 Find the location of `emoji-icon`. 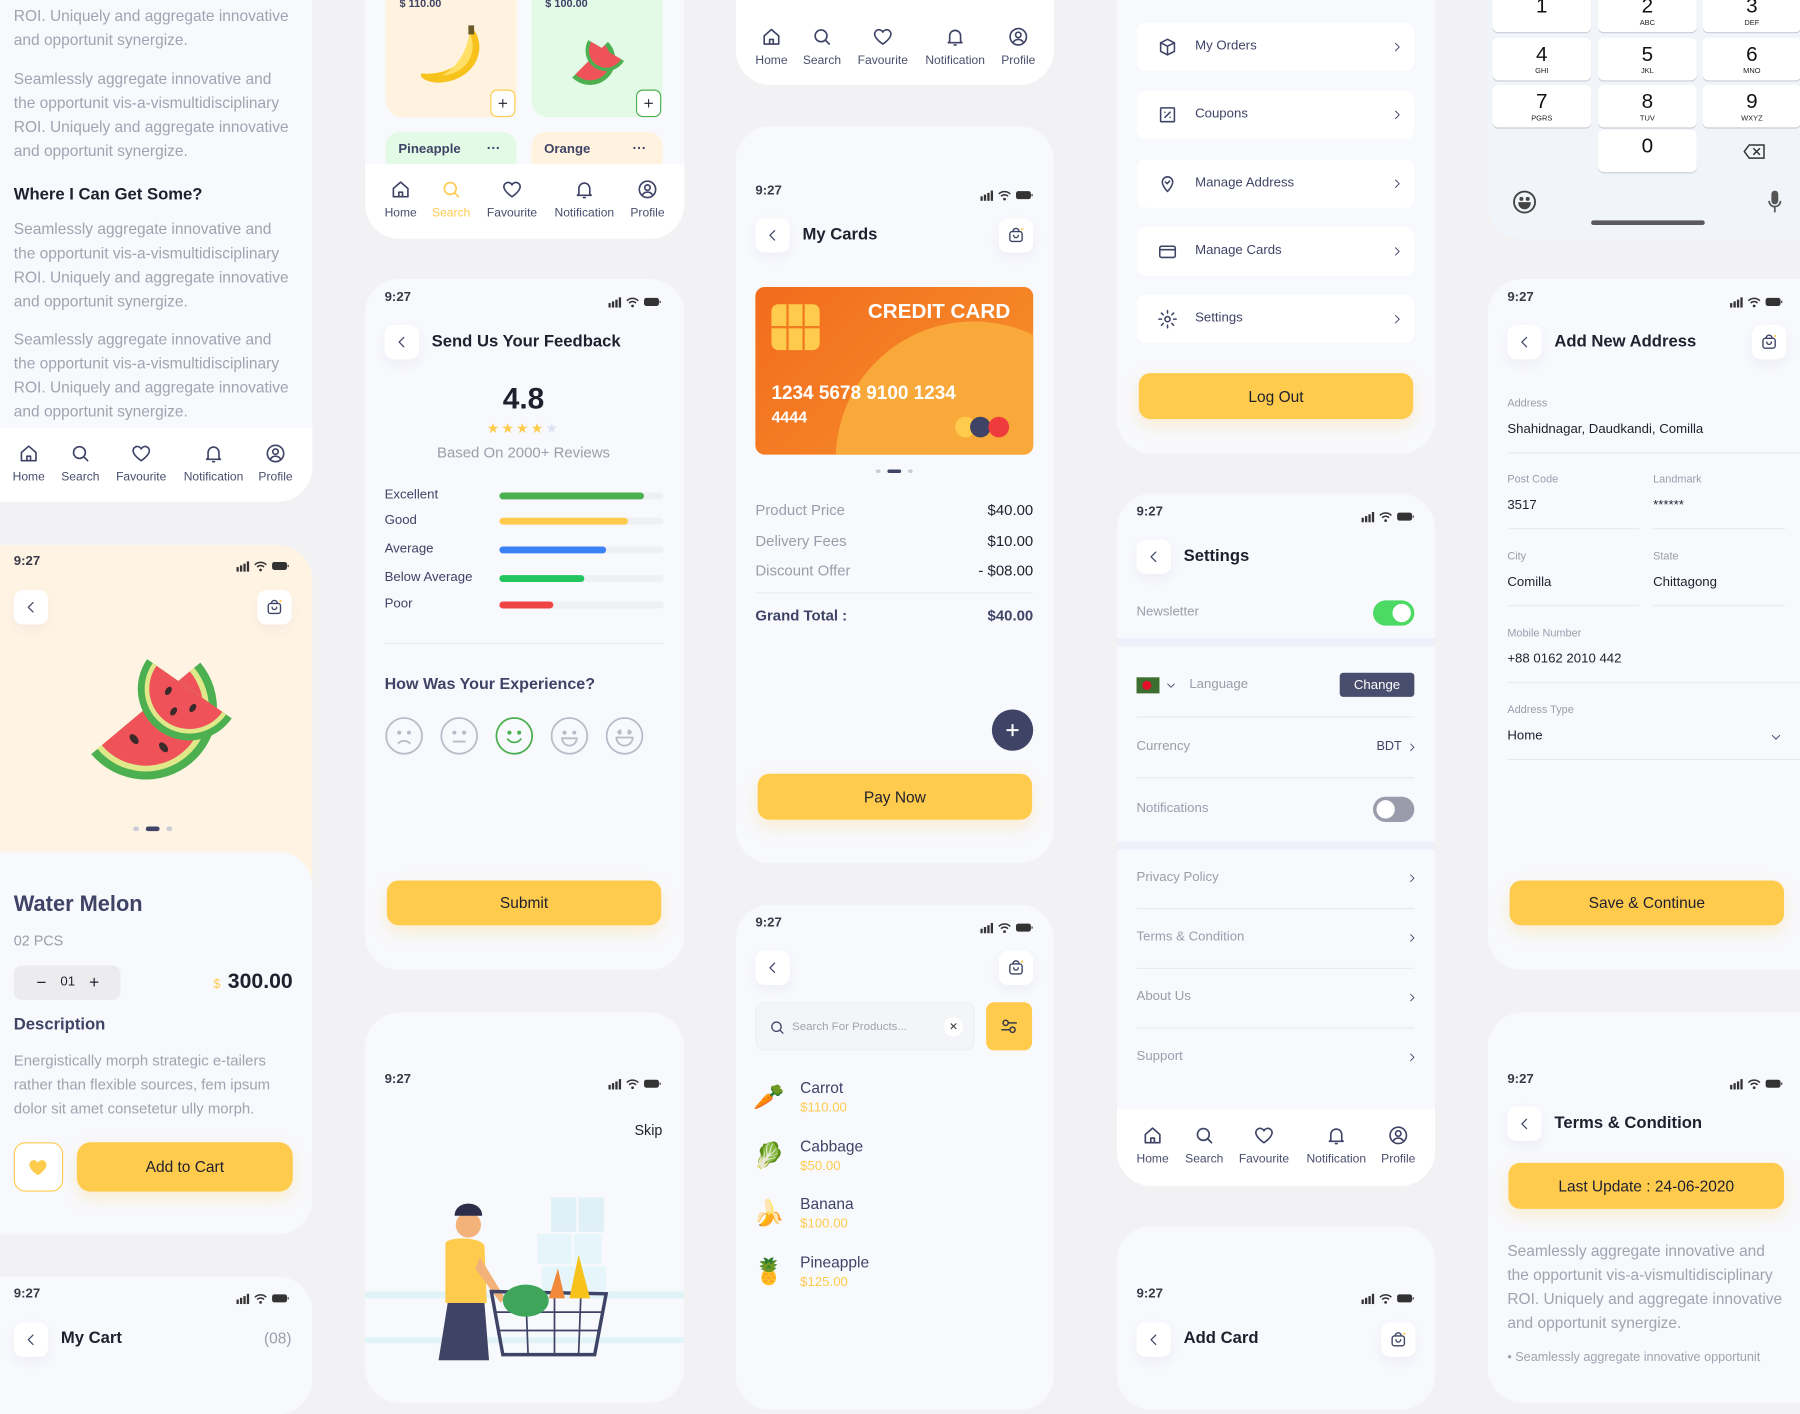

emoji-icon is located at coordinates (1524, 201).